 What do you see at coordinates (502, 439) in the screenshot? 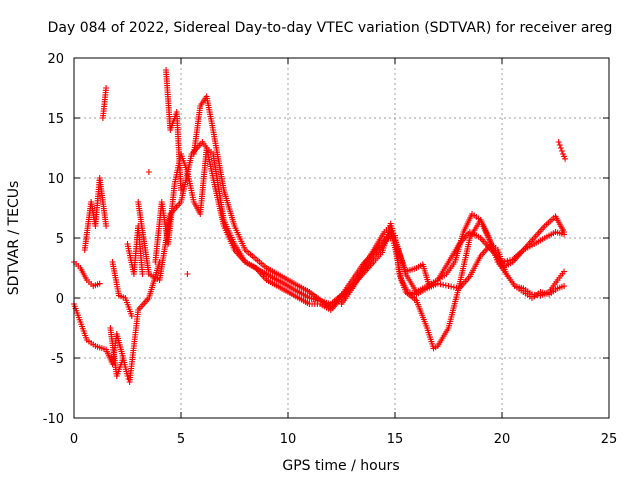
I see `x-tick-label: 20` at bounding box center [502, 439].